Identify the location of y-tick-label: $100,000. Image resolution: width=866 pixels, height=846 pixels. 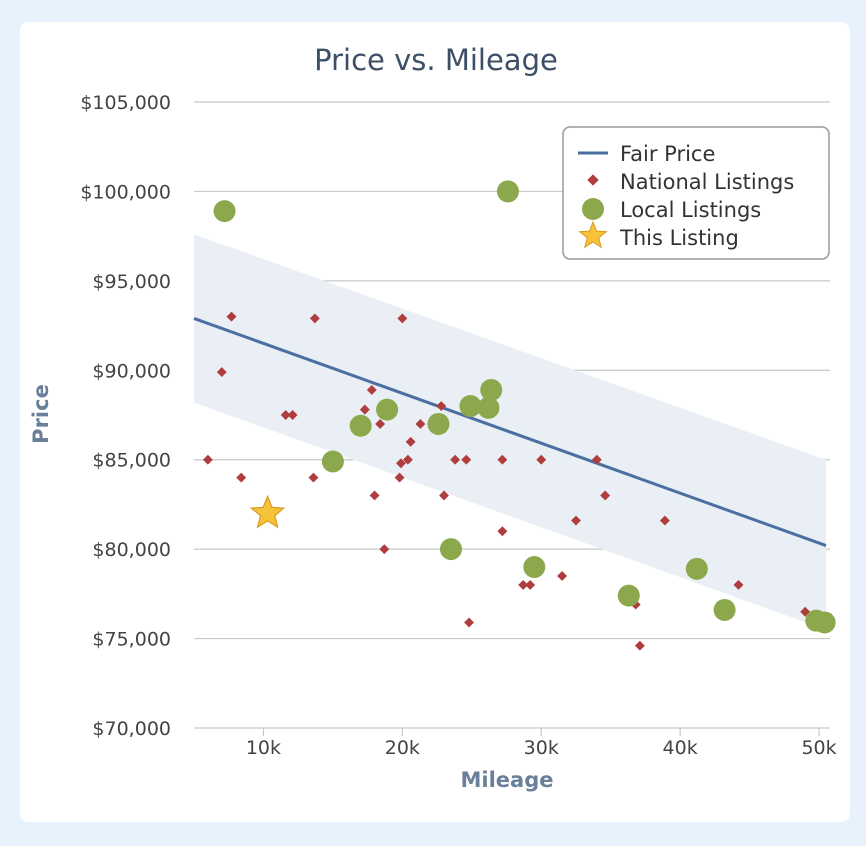
(125, 192).